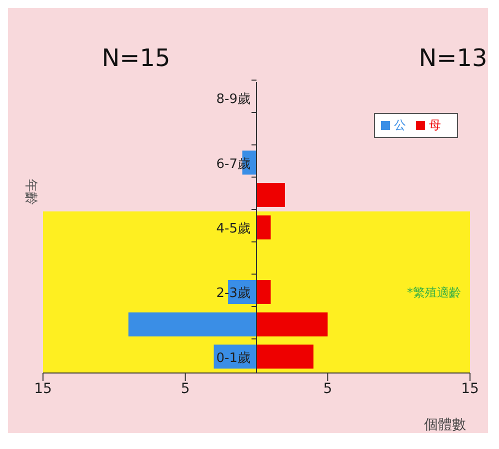 This screenshot has height=449, width=499. What do you see at coordinates (30, 192) in the screenshot?
I see `y-axis-title: 年齡` at bounding box center [30, 192].